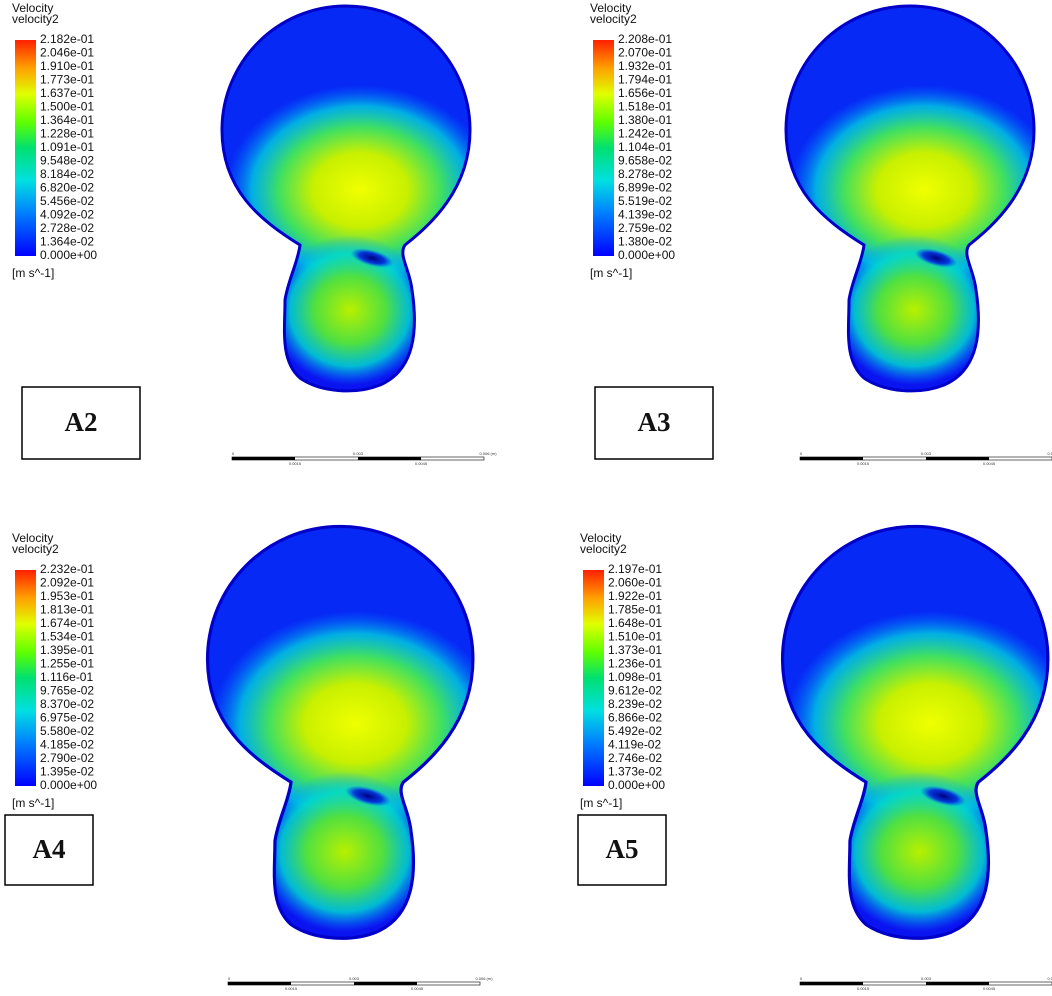 This screenshot has height=996, width=1052. I want to click on colorbar-tick-label: 6.975e-02, so click(67, 718).